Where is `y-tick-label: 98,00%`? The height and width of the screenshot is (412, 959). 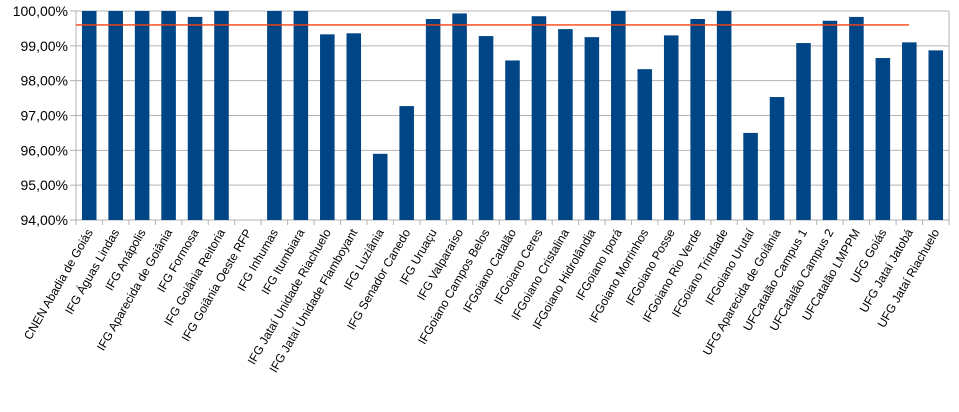
y-tick-label: 98,00% is located at coordinates (44, 81).